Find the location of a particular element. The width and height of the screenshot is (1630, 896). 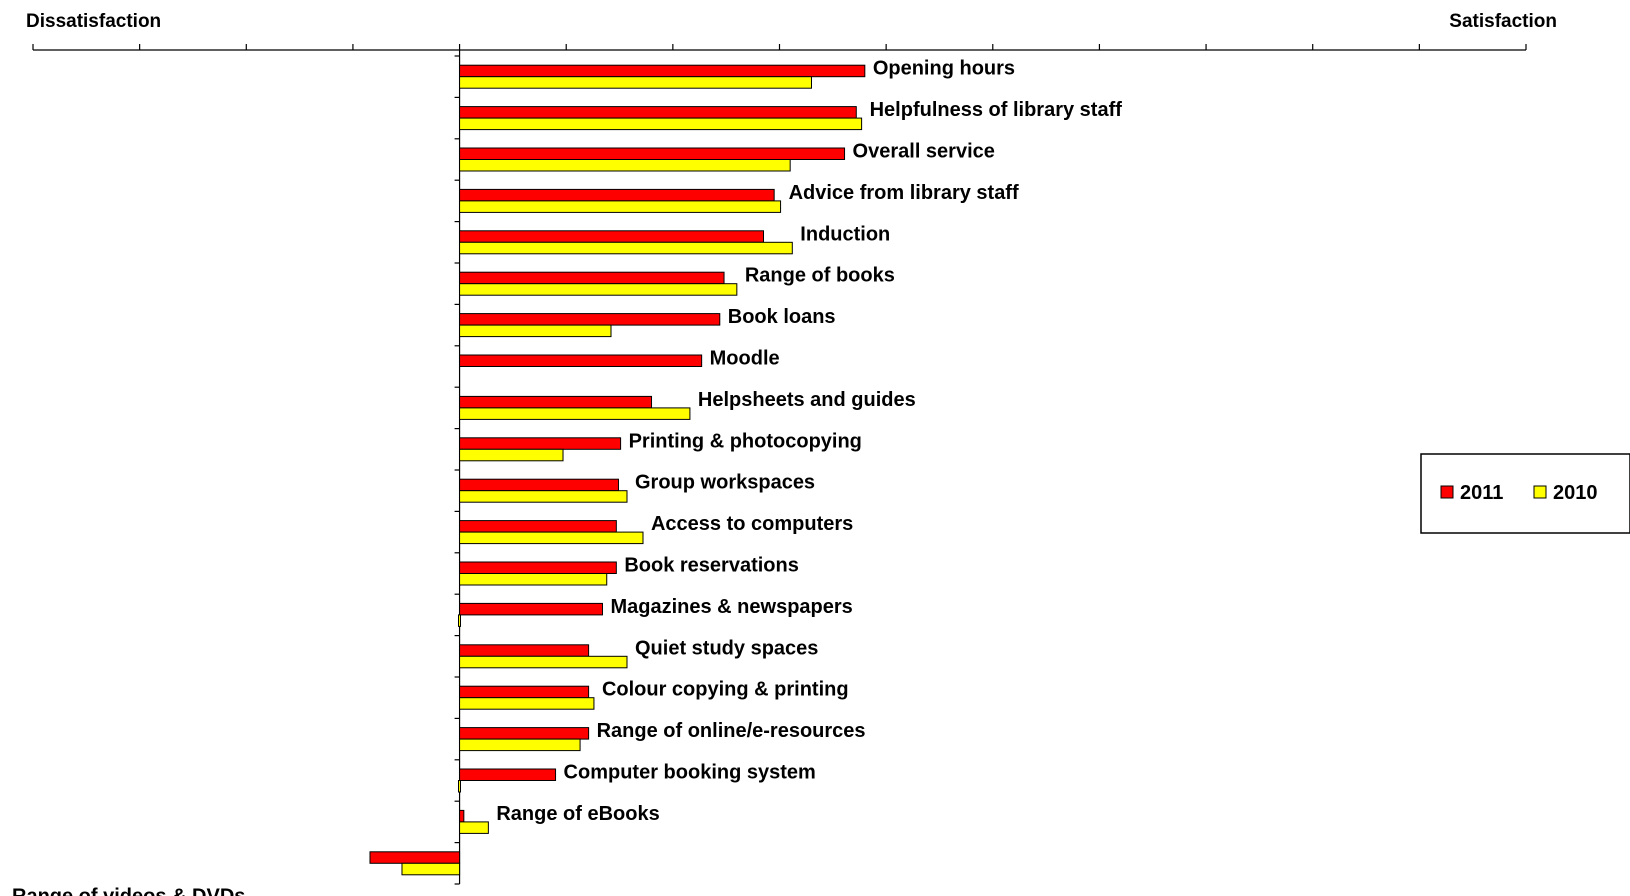

category-label: Range of videos & DVDs is located at coordinates (128, 891).